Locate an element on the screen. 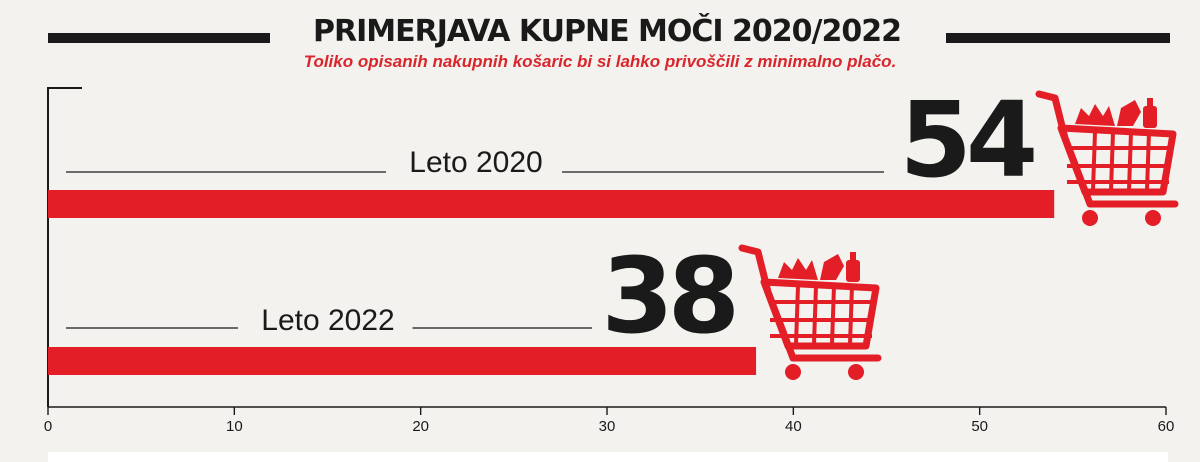 The width and height of the screenshot is (1200, 462). x-tick-label: 20 is located at coordinates (420, 426).